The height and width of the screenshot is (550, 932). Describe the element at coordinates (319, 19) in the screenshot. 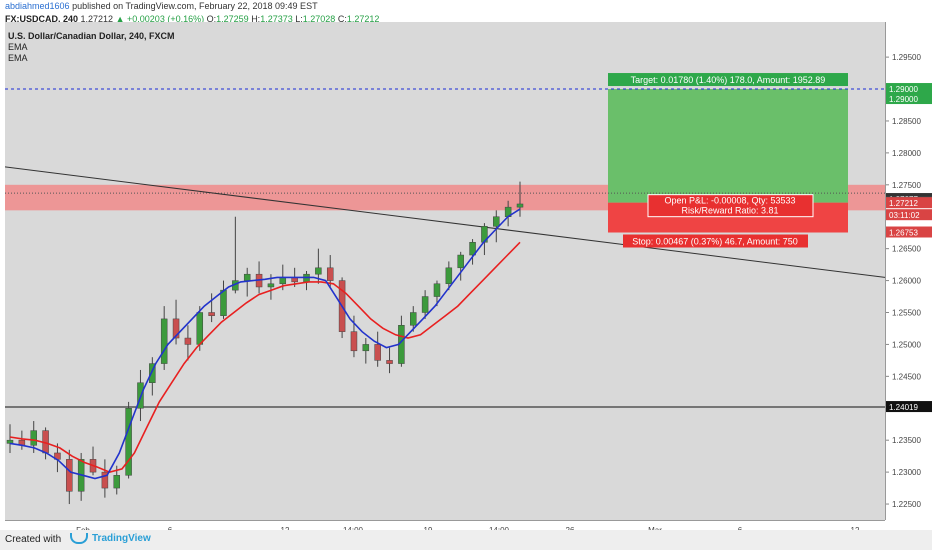

I see `low-value: 1.27028` at that location.